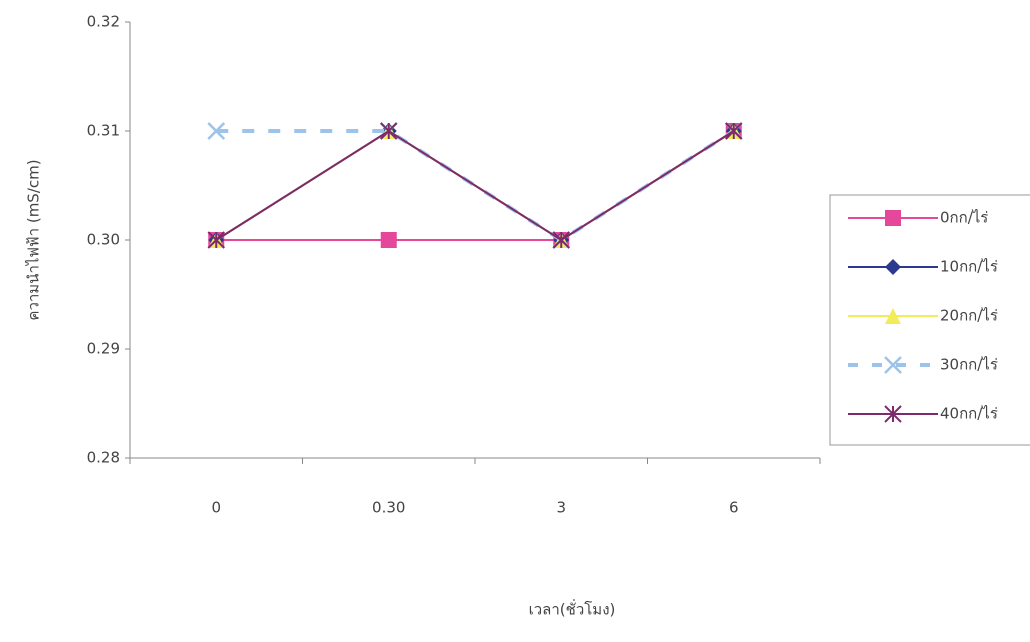 The width and height of the screenshot is (1030, 642). Describe the element at coordinates (969, 316) in the screenshot. I see `legend-label: 20กก/ไร่` at that location.